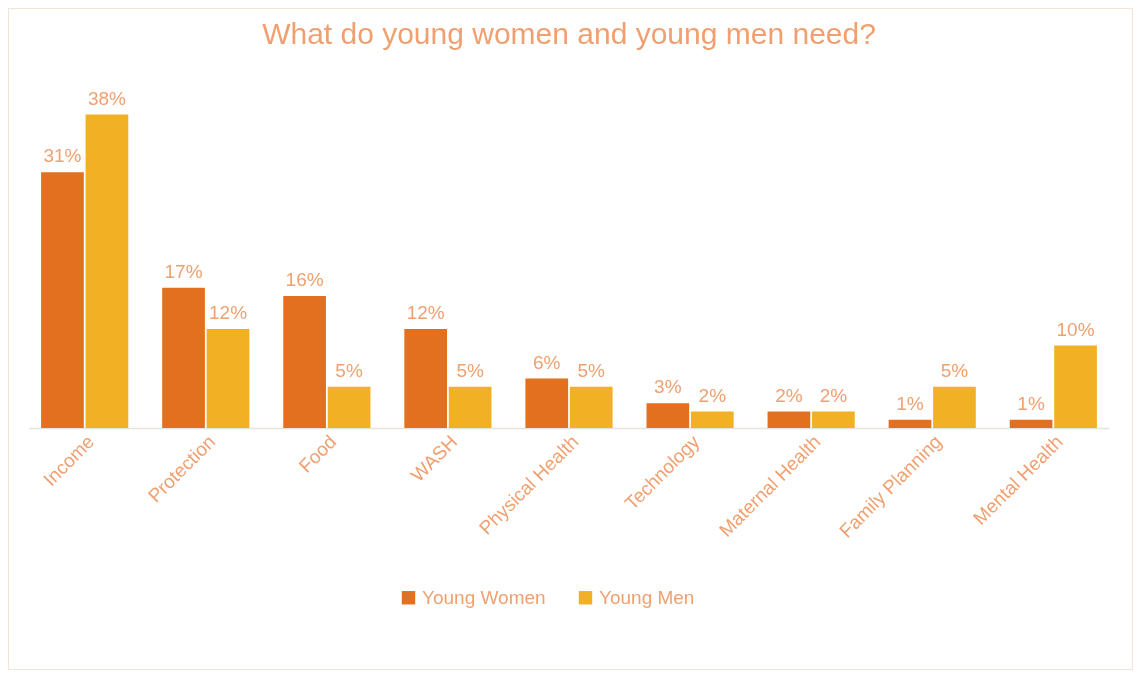 This screenshot has height=677, width=1147. I want to click on legend-label: Young Men, so click(647, 597).